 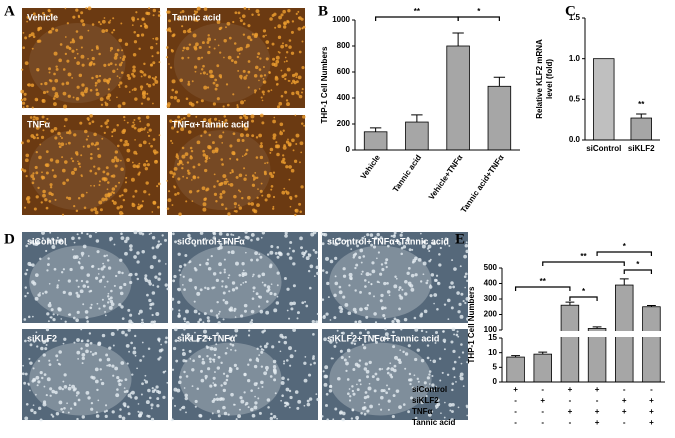 I want to click on y-tick-label: 1000, so click(x=341, y=19).